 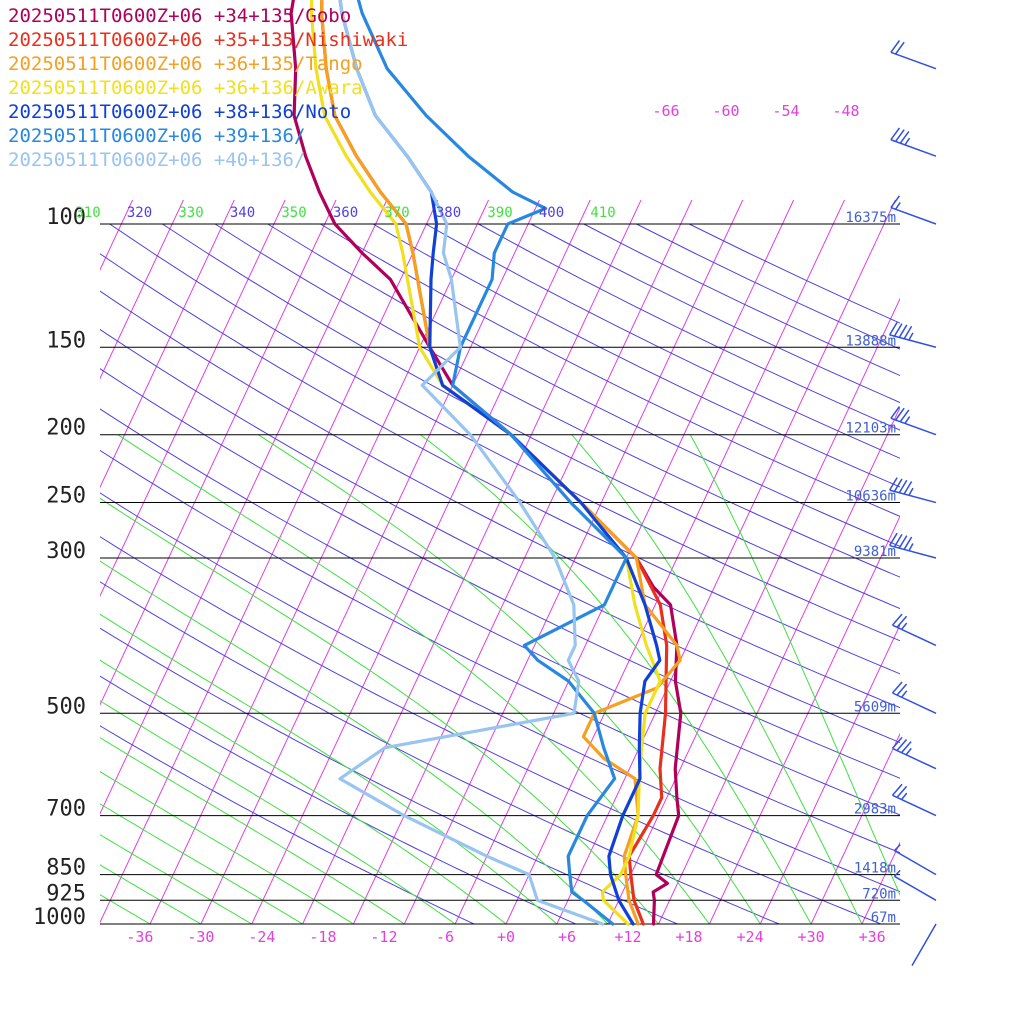 What do you see at coordinates (293, 213) in the screenshot?
I see `theta-label: 350` at bounding box center [293, 213].